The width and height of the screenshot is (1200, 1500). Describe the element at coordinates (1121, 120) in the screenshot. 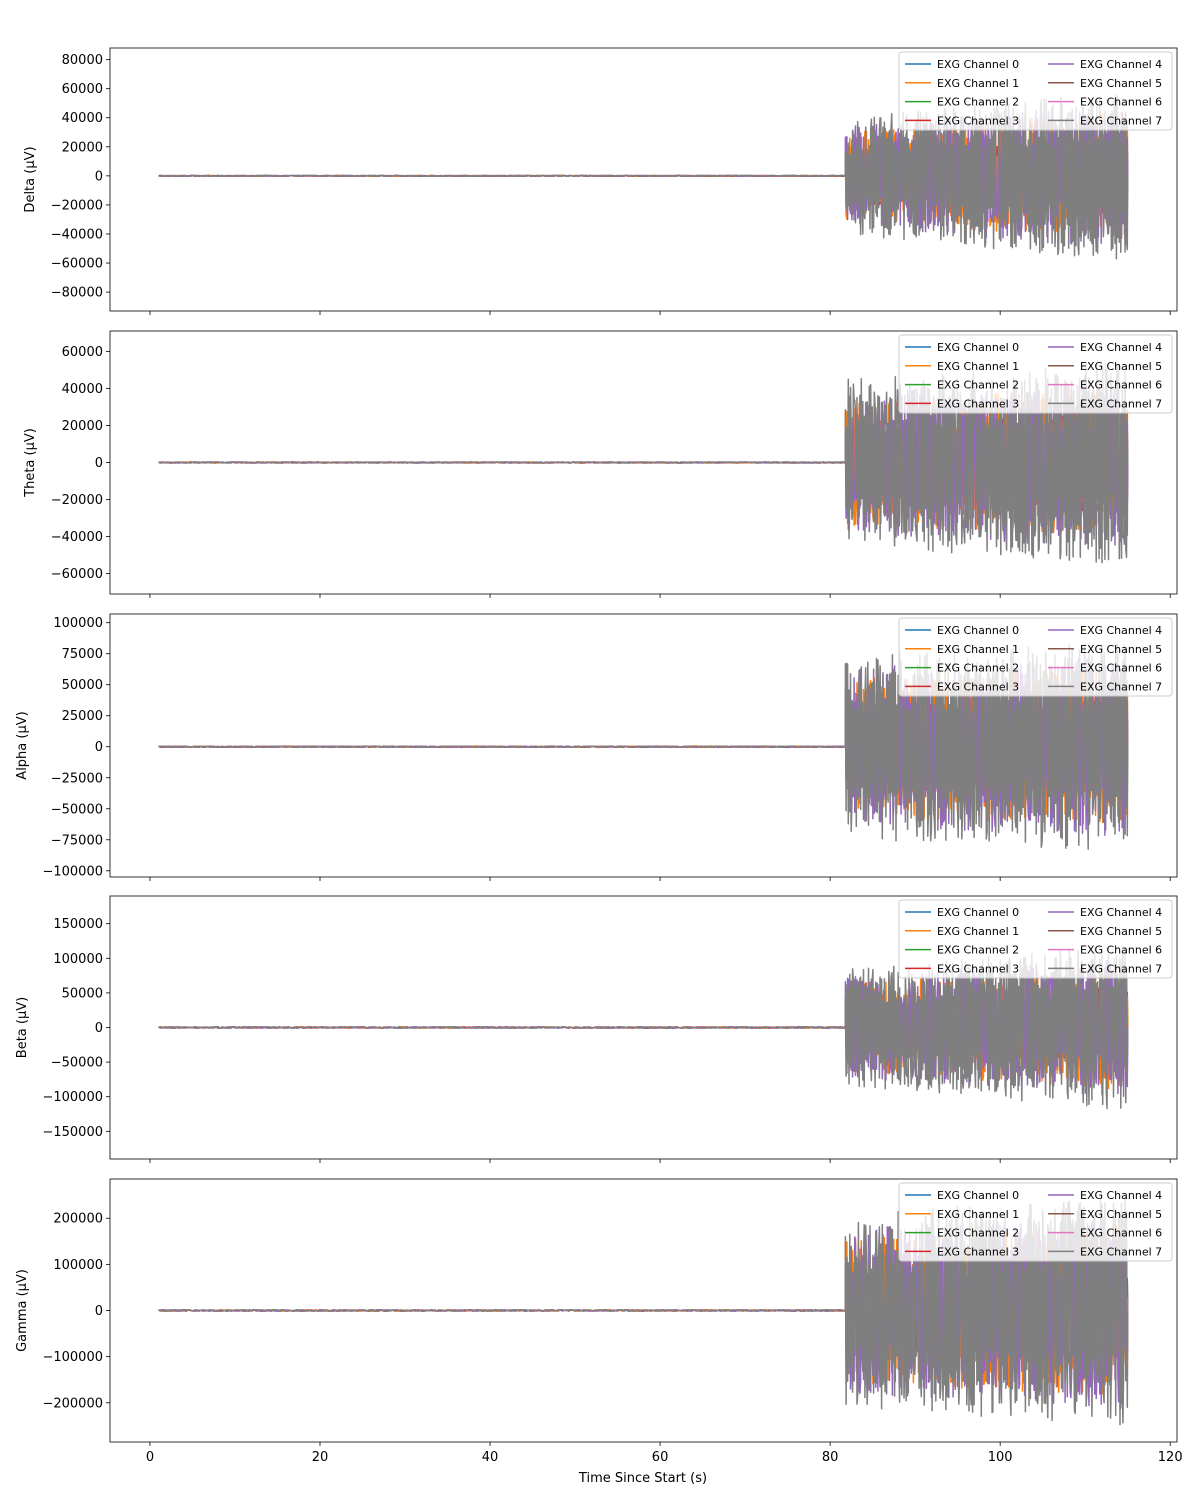

I see `legend-label-0-7: EXG Channel 7` at that location.